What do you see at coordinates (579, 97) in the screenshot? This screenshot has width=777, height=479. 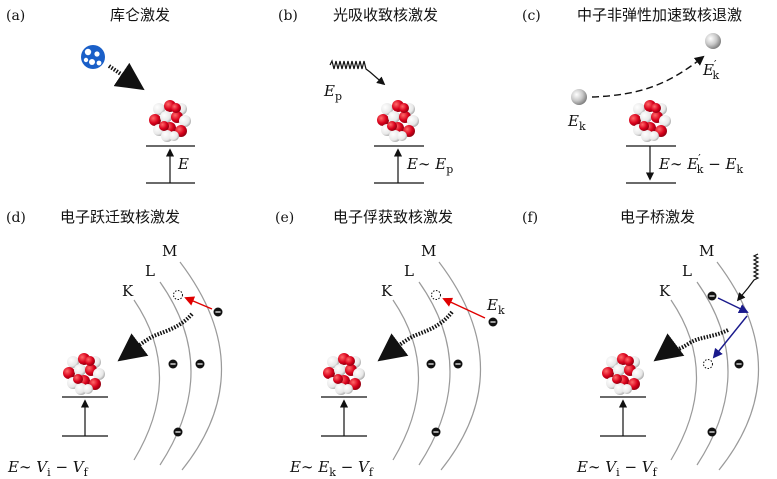 I see `neutron-in-icon` at bounding box center [579, 97].